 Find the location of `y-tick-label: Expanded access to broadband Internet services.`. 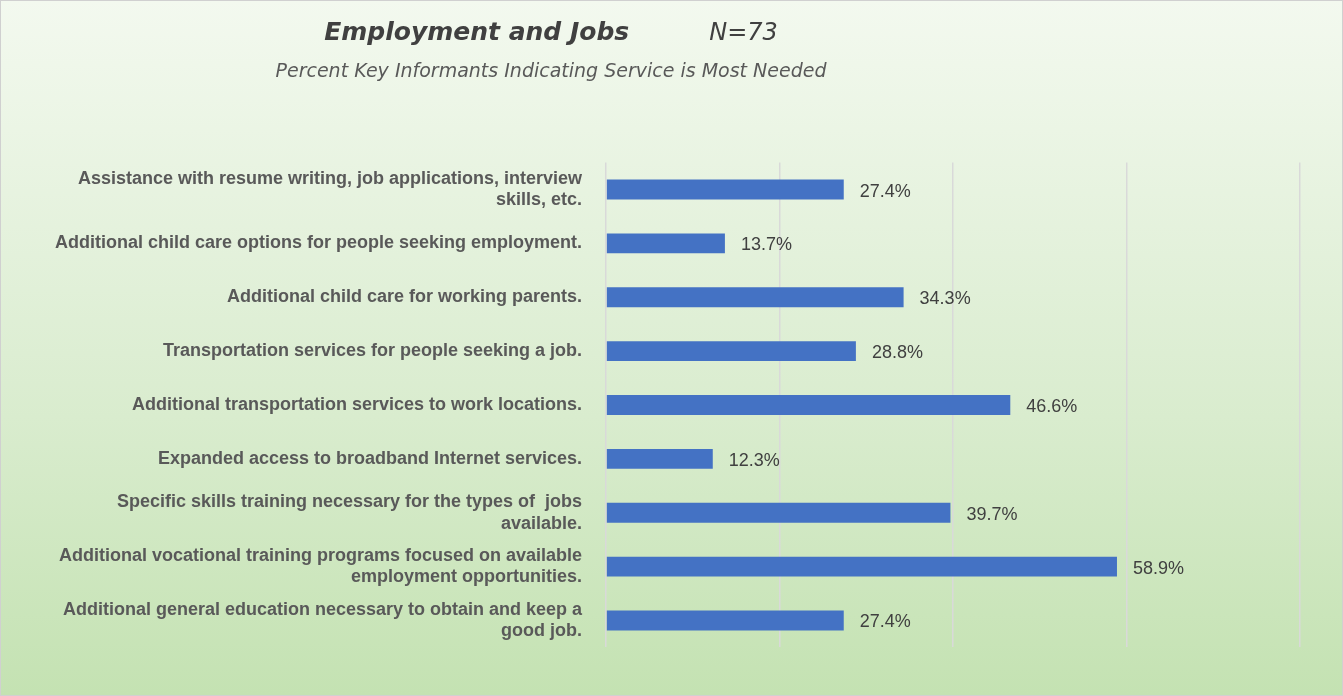

y-tick-label: Expanded access to broadband Internet services. is located at coordinates (370, 457).